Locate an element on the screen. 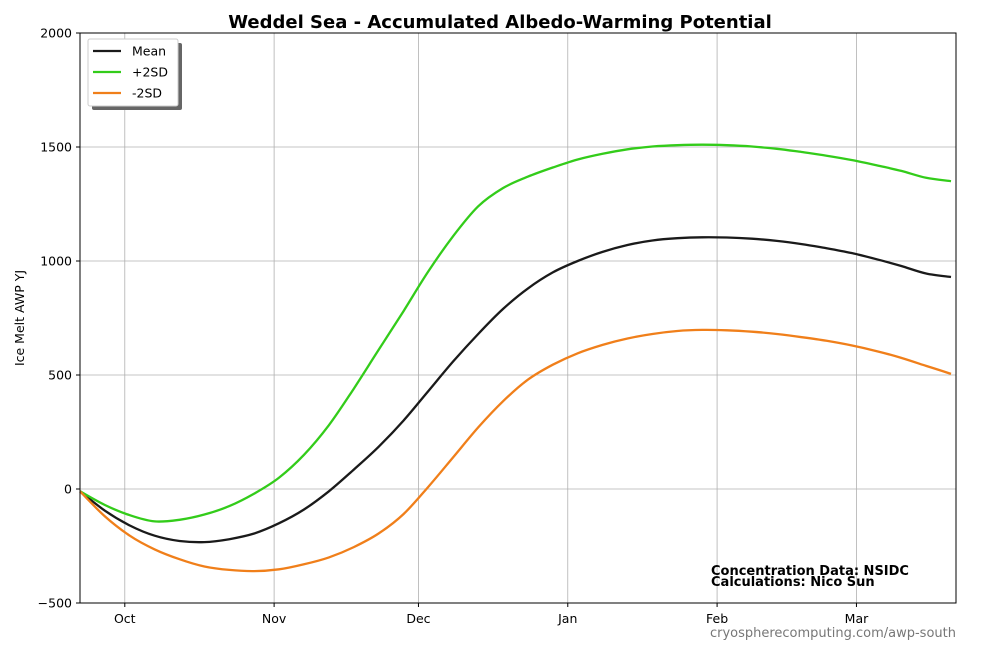 The image size is (1000, 650). x-tick-label: Mar is located at coordinates (857, 618).